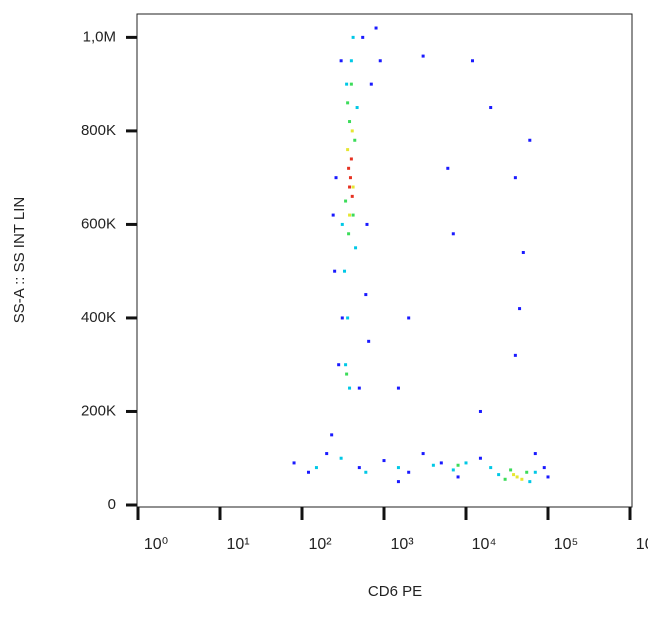 The width and height of the screenshot is (648, 617). I want to click on y-tick-label: 800K, so click(98, 130).